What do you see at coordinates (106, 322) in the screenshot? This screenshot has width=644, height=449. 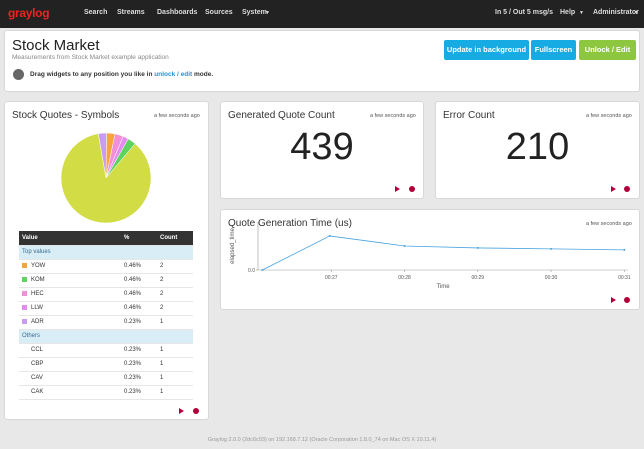 I see `table-row: ADR 0.23% 1` at bounding box center [106, 322].